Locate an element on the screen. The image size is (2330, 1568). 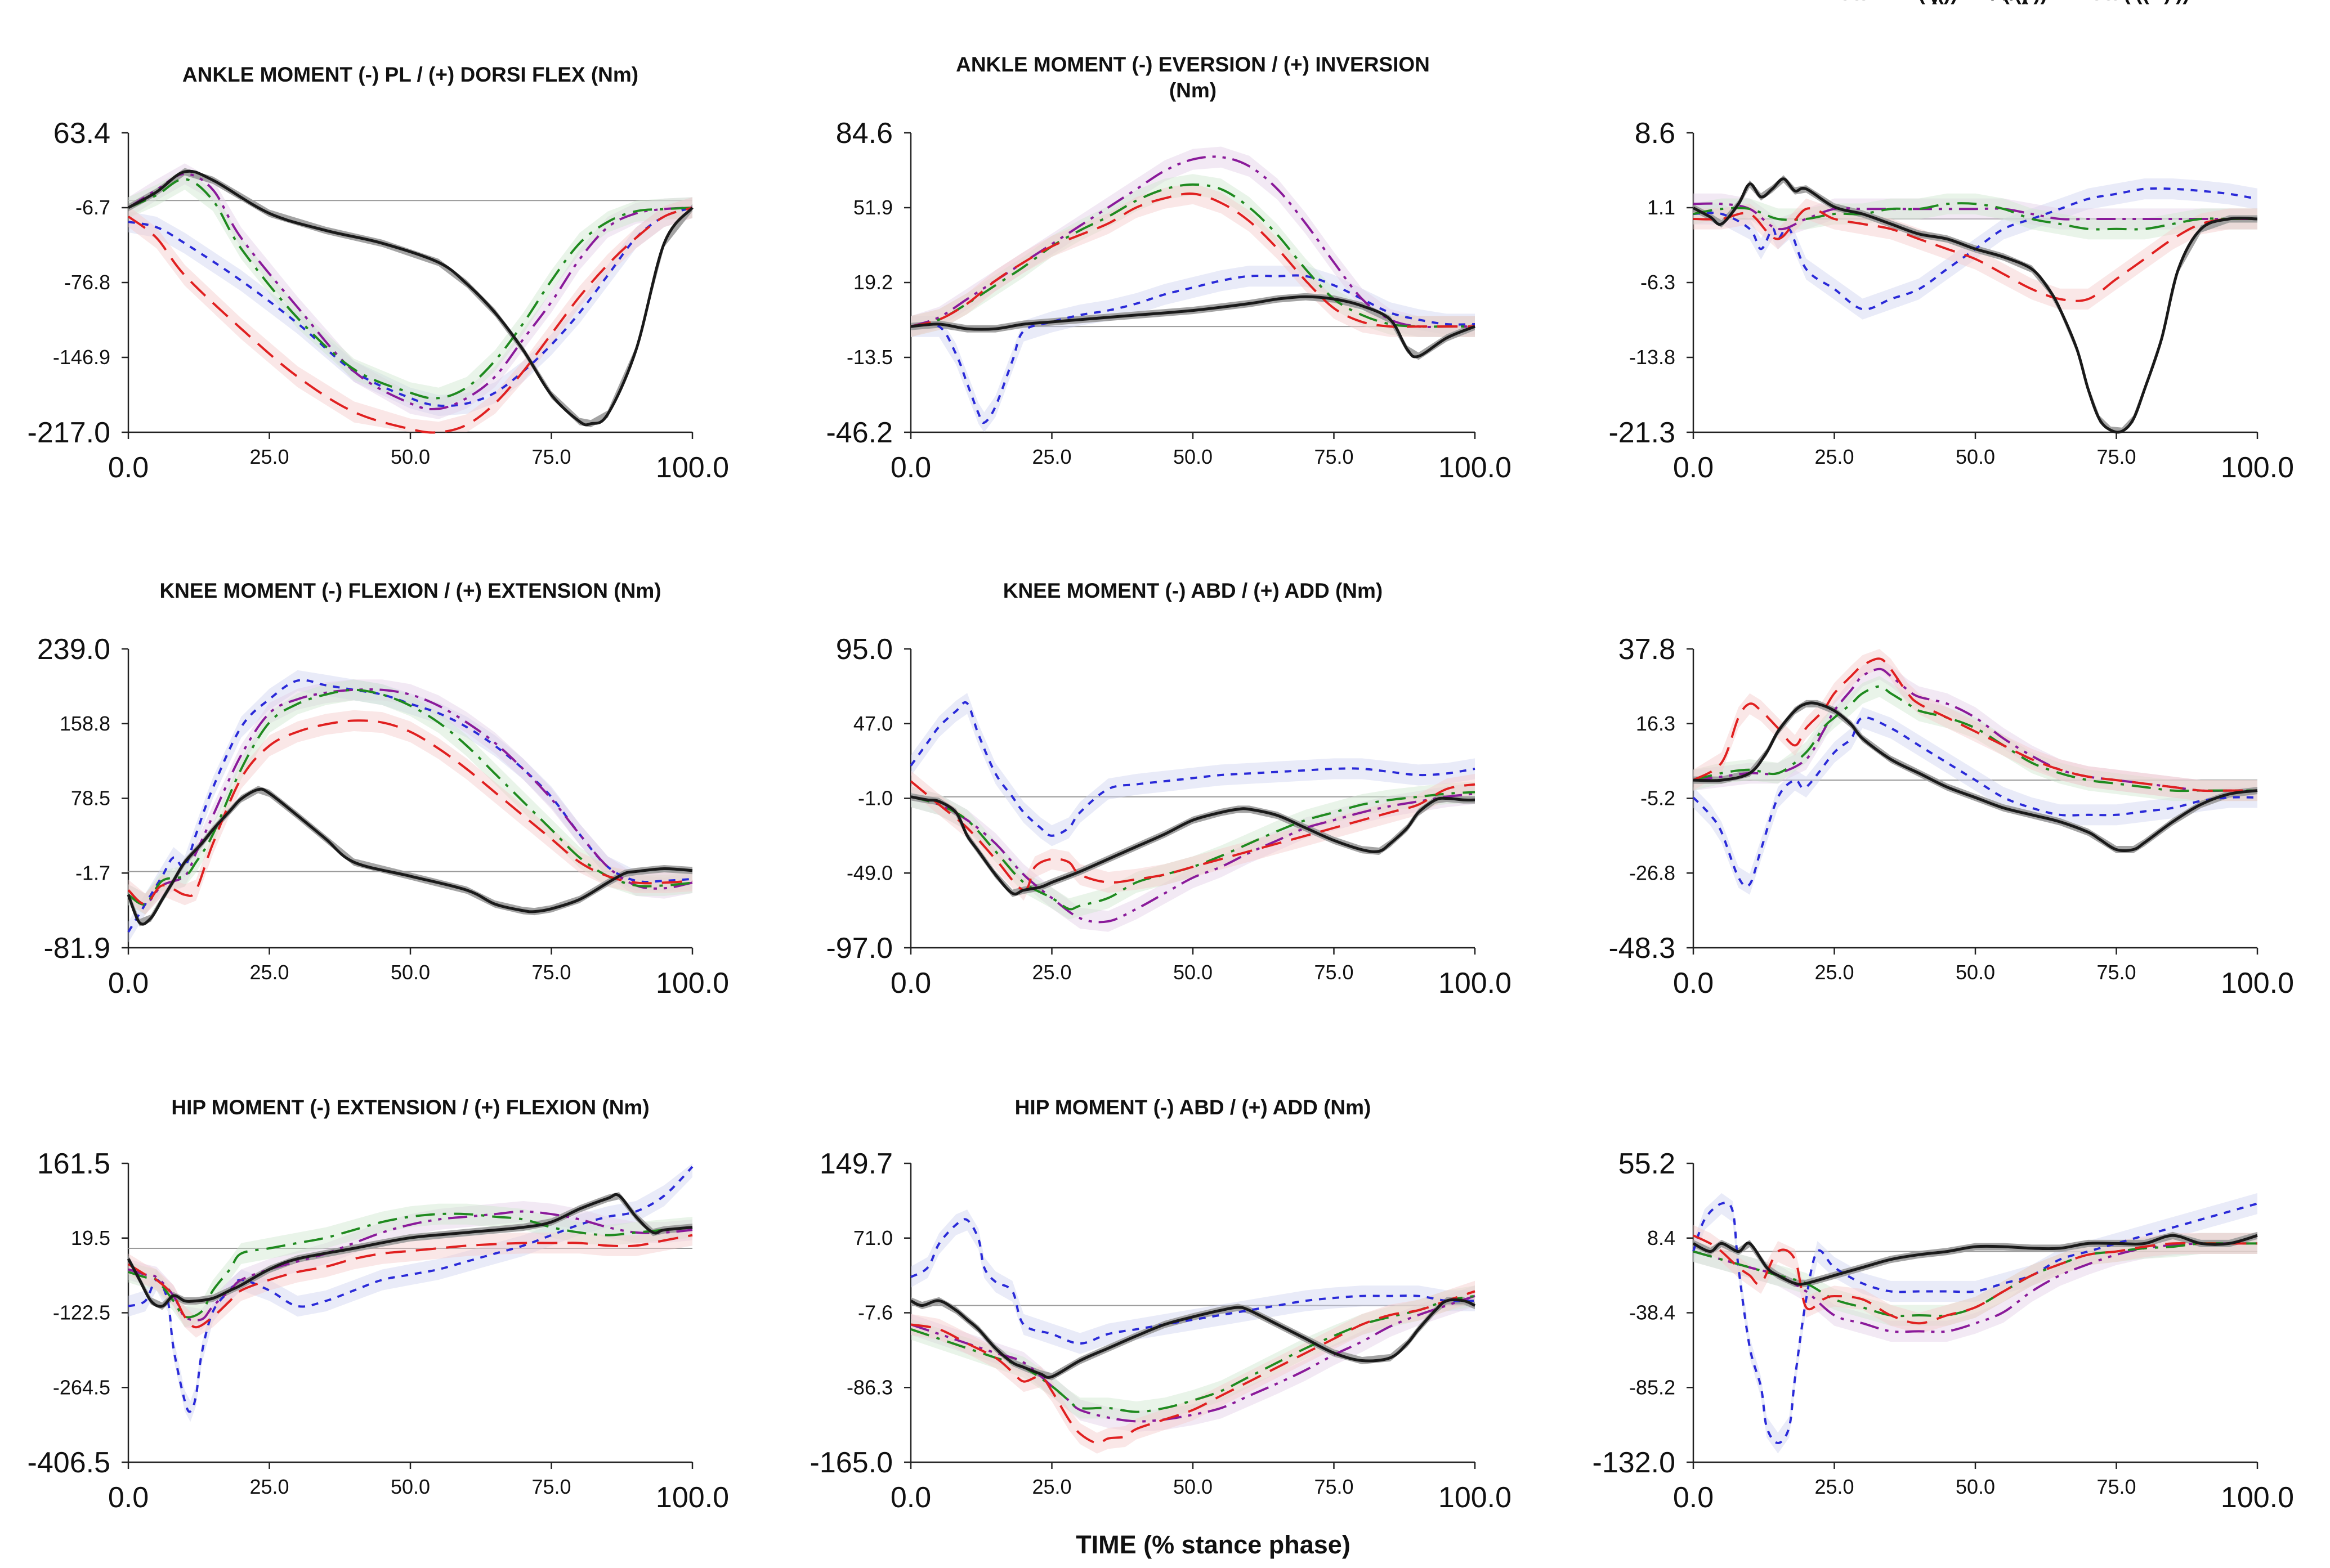
y-tick-label: -217.0 is located at coordinates (69, 432).